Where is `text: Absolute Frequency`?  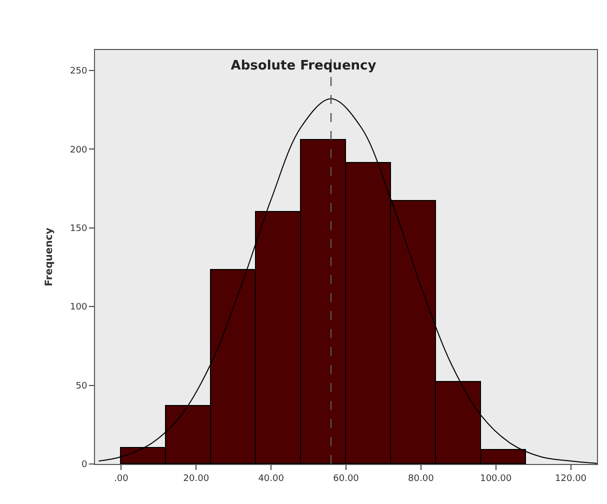 text: Absolute Frequency is located at coordinates (303, 66).